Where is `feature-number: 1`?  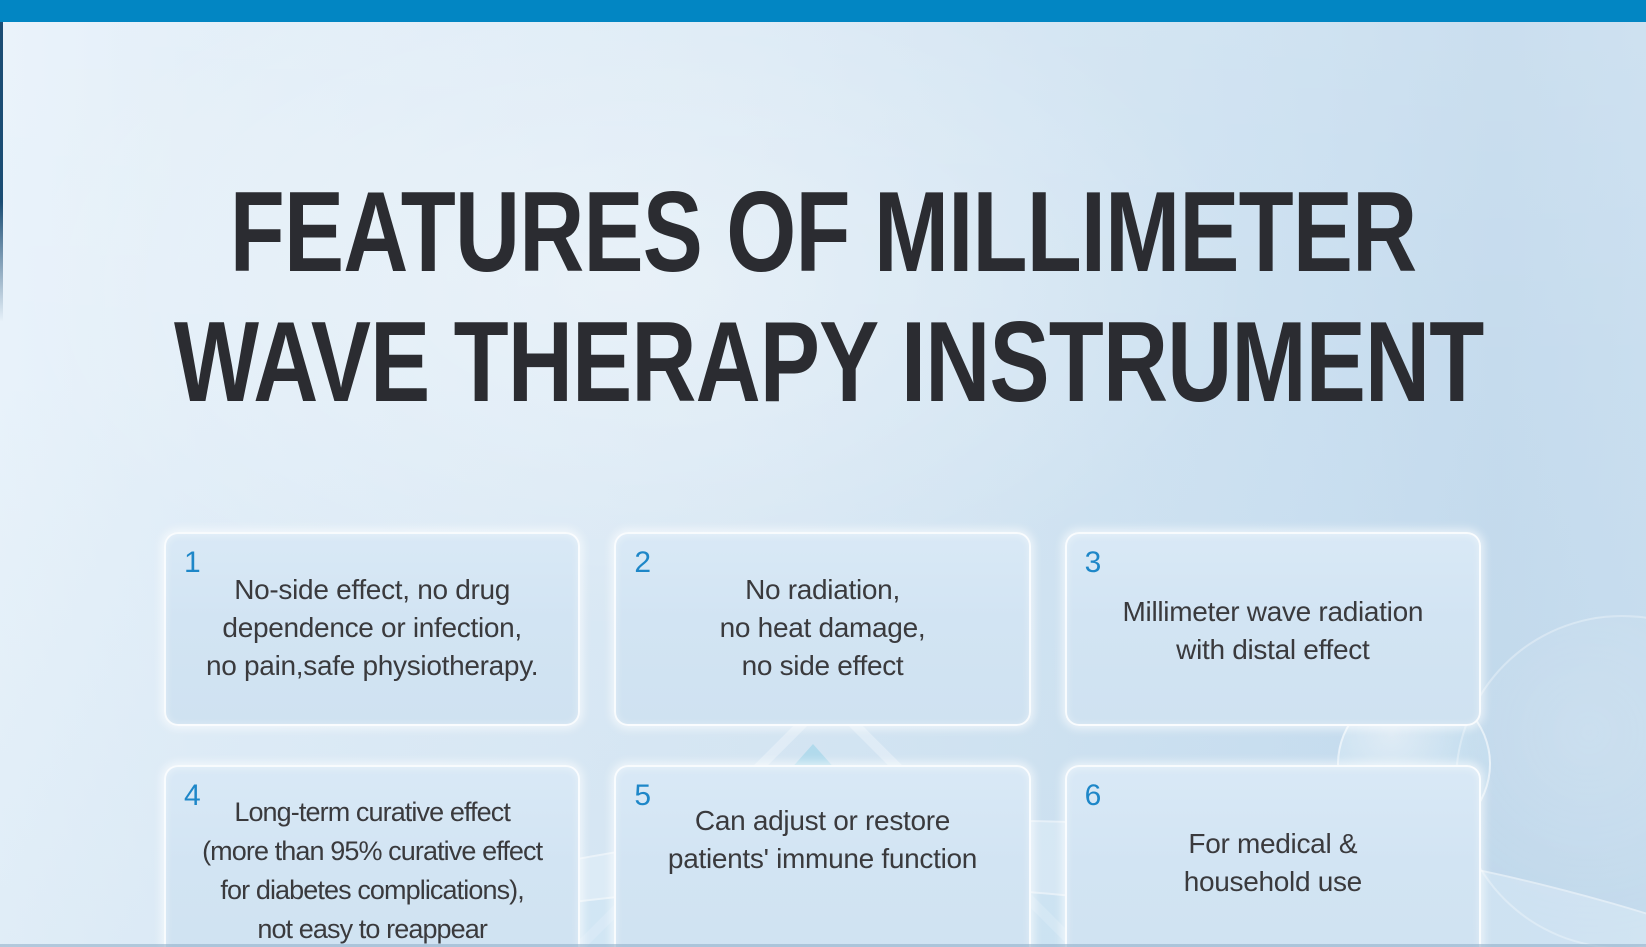 feature-number: 1 is located at coordinates (192, 562).